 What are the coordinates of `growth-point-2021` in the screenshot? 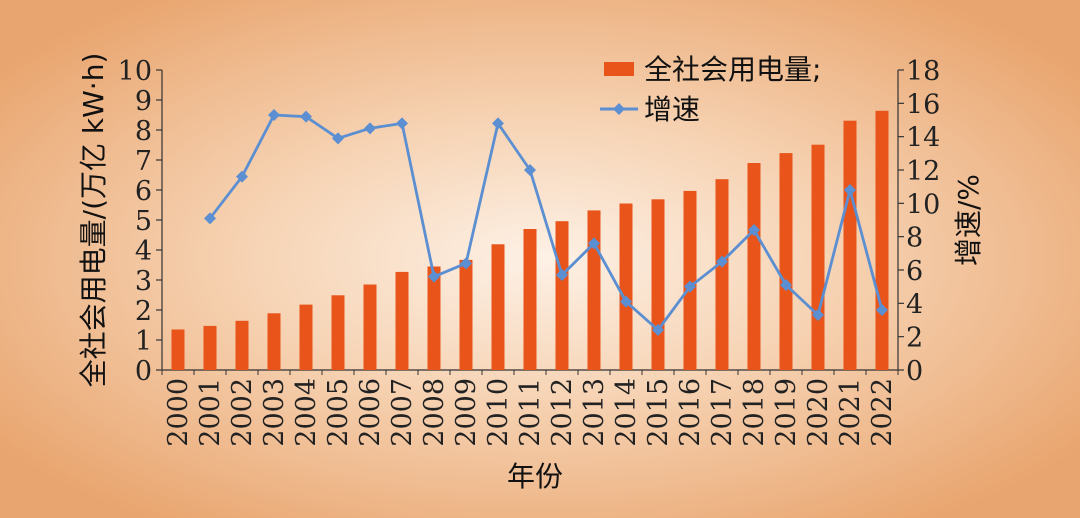 It's located at (850, 190).